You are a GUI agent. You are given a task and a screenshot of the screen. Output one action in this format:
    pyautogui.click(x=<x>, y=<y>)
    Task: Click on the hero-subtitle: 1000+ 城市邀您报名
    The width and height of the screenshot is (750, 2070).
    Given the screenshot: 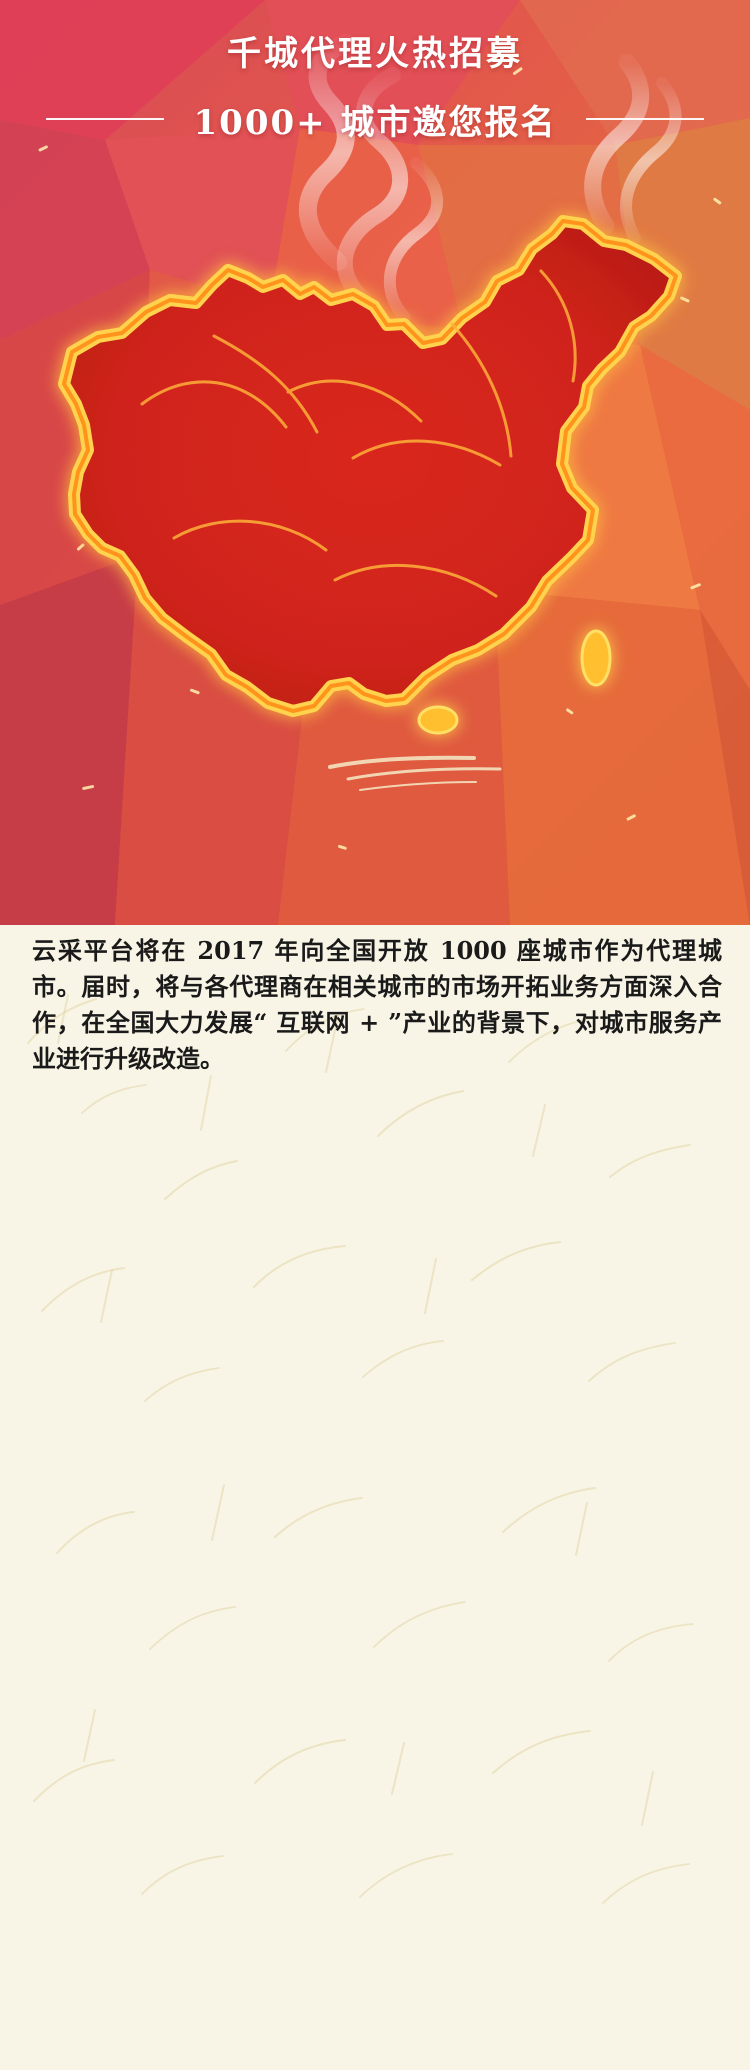 What is the action you would take?
    pyautogui.click(x=375, y=122)
    